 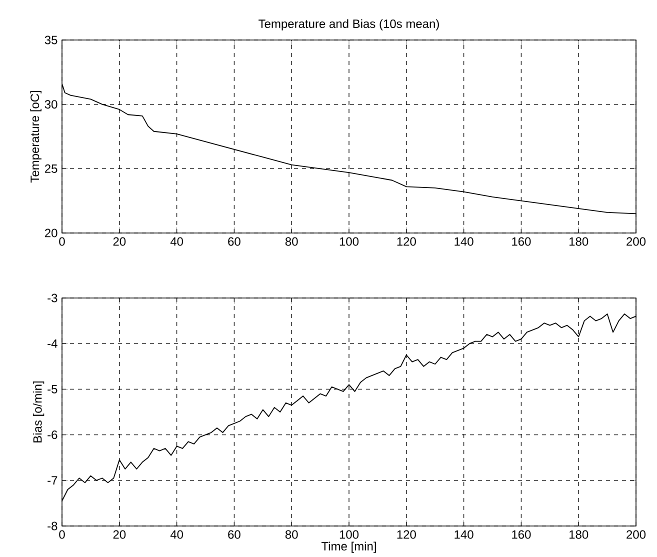 What do you see at coordinates (51, 104) in the screenshot?
I see `y-tick-label: 30` at bounding box center [51, 104].